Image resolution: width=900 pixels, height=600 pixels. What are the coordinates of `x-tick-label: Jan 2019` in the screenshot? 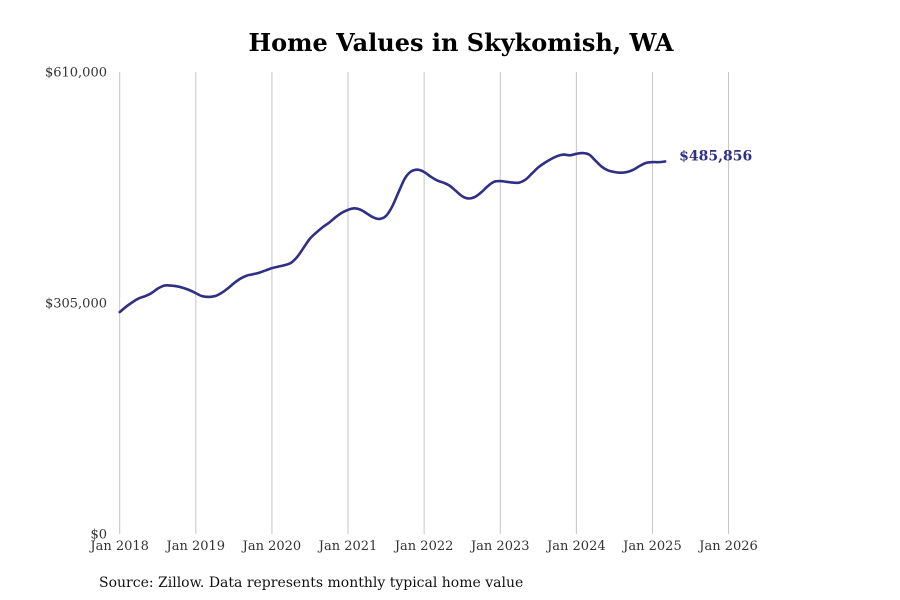 It's located at (195, 546).